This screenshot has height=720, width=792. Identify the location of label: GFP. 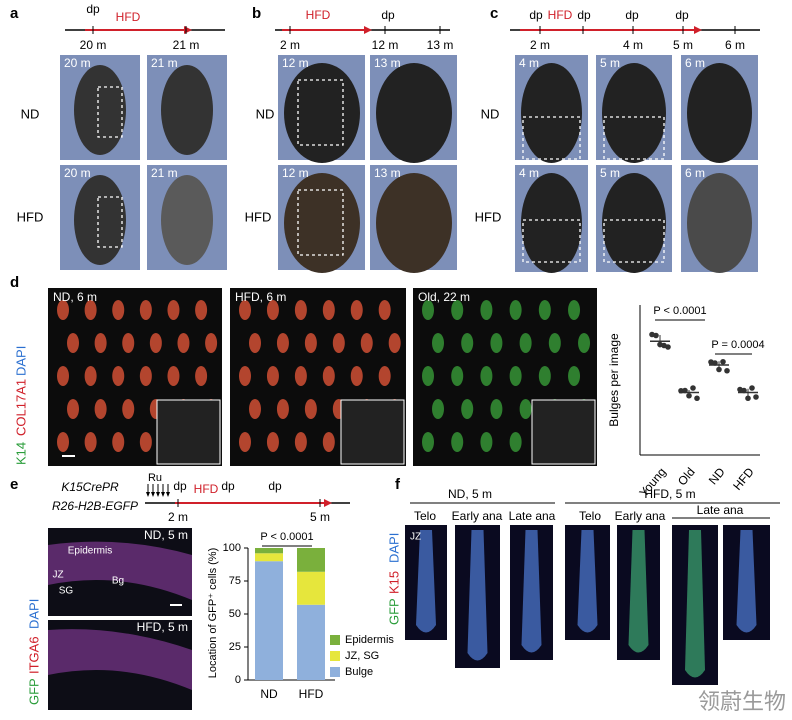
(393, 611).